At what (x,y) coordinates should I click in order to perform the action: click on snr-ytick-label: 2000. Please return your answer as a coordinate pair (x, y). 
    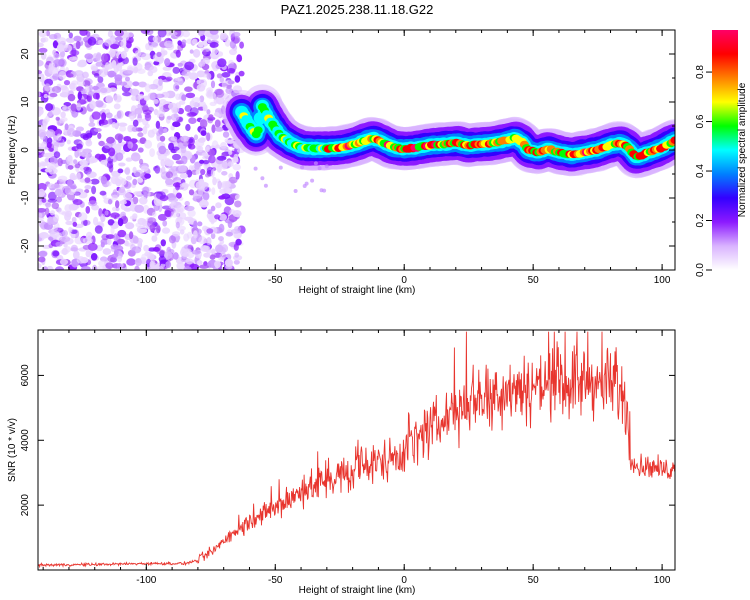
    Looking at the image, I should click on (25, 505).